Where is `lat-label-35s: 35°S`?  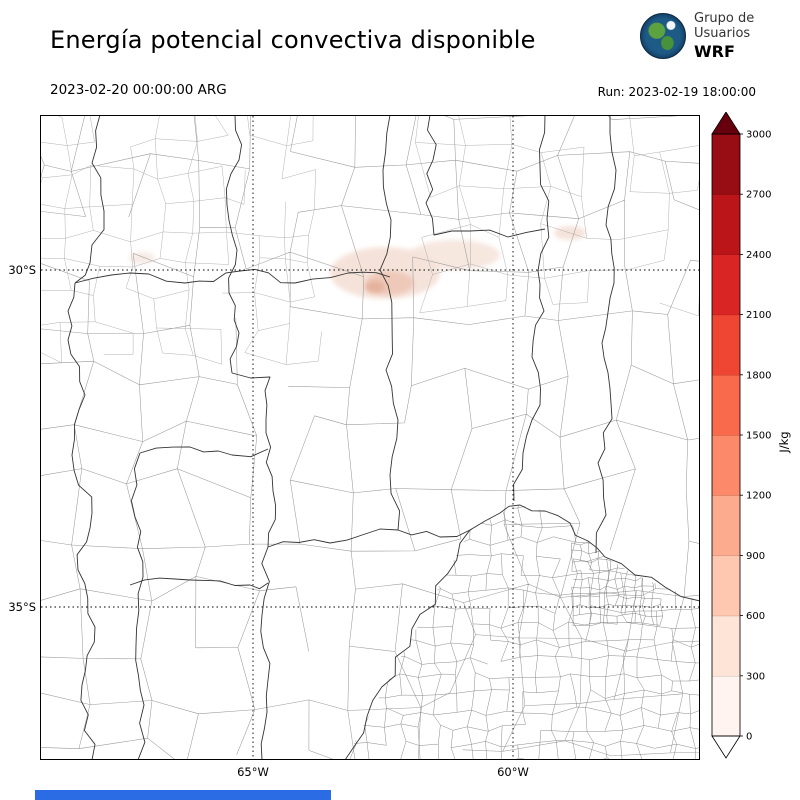
lat-label-35s: 35°S is located at coordinates (22, 607).